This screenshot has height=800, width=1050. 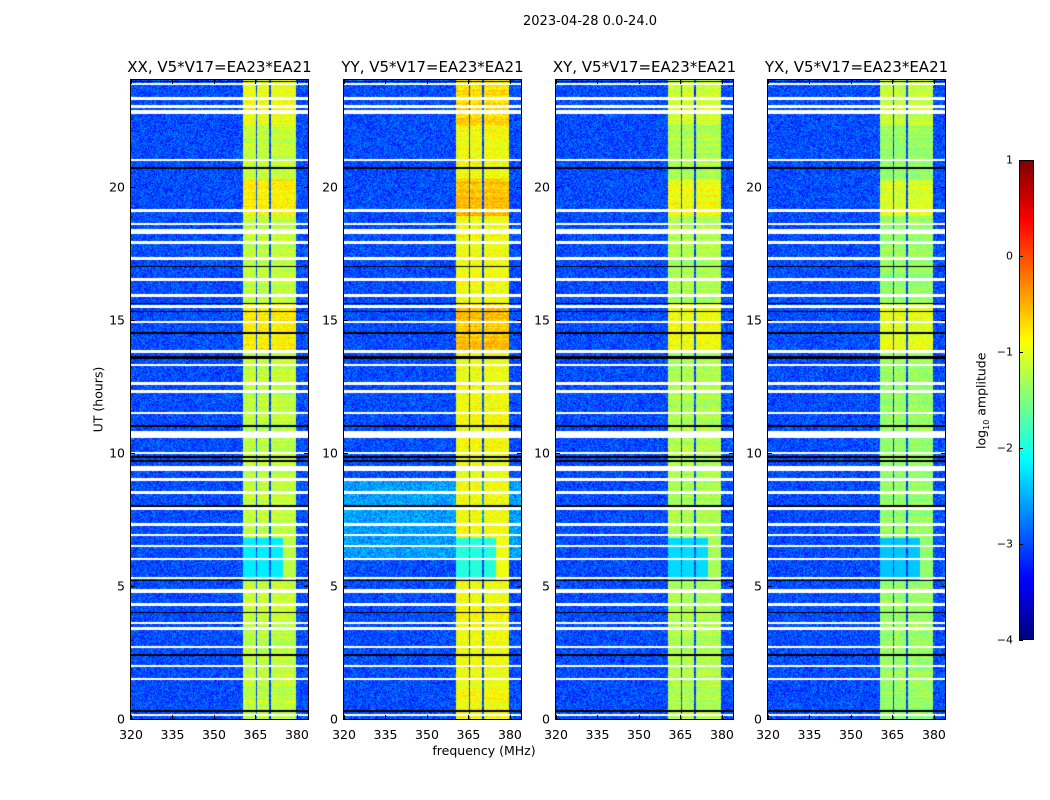 I want to click on x-axis-label: frequency (MHz), so click(x=484, y=750).